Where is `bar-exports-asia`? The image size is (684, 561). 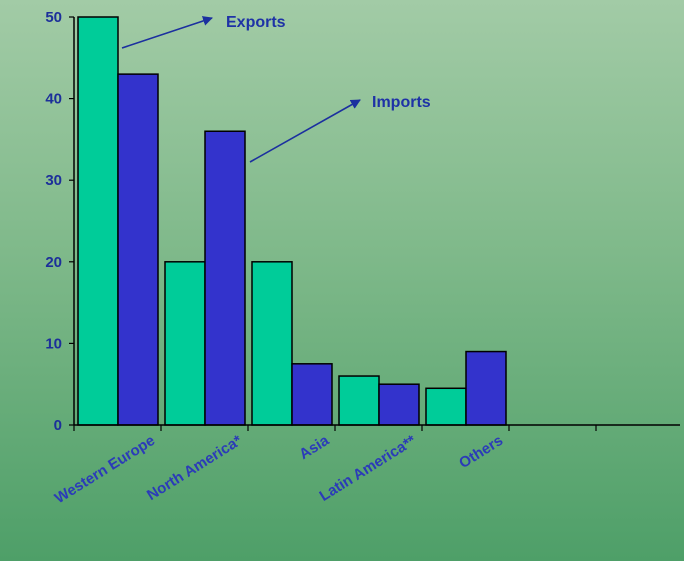 bar-exports-asia is located at coordinates (272, 343).